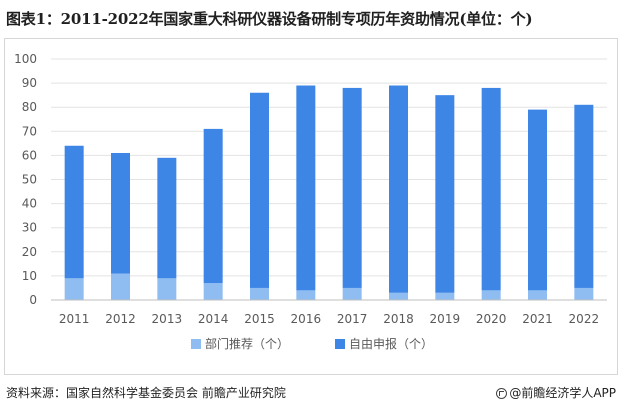 The width and height of the screenshot is (624, 413). Describe the element at coordinates (29, 276) in the screenshot. I see `y-tick-label-10: 10` at that location.